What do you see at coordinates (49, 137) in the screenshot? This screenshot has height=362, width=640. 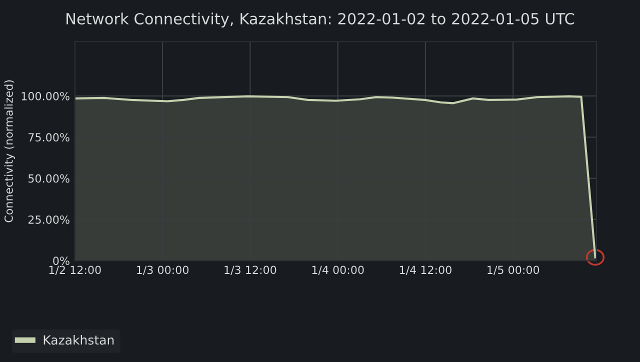 I see `y-tick-label: 75.00%` at bounding box center [49, 137].